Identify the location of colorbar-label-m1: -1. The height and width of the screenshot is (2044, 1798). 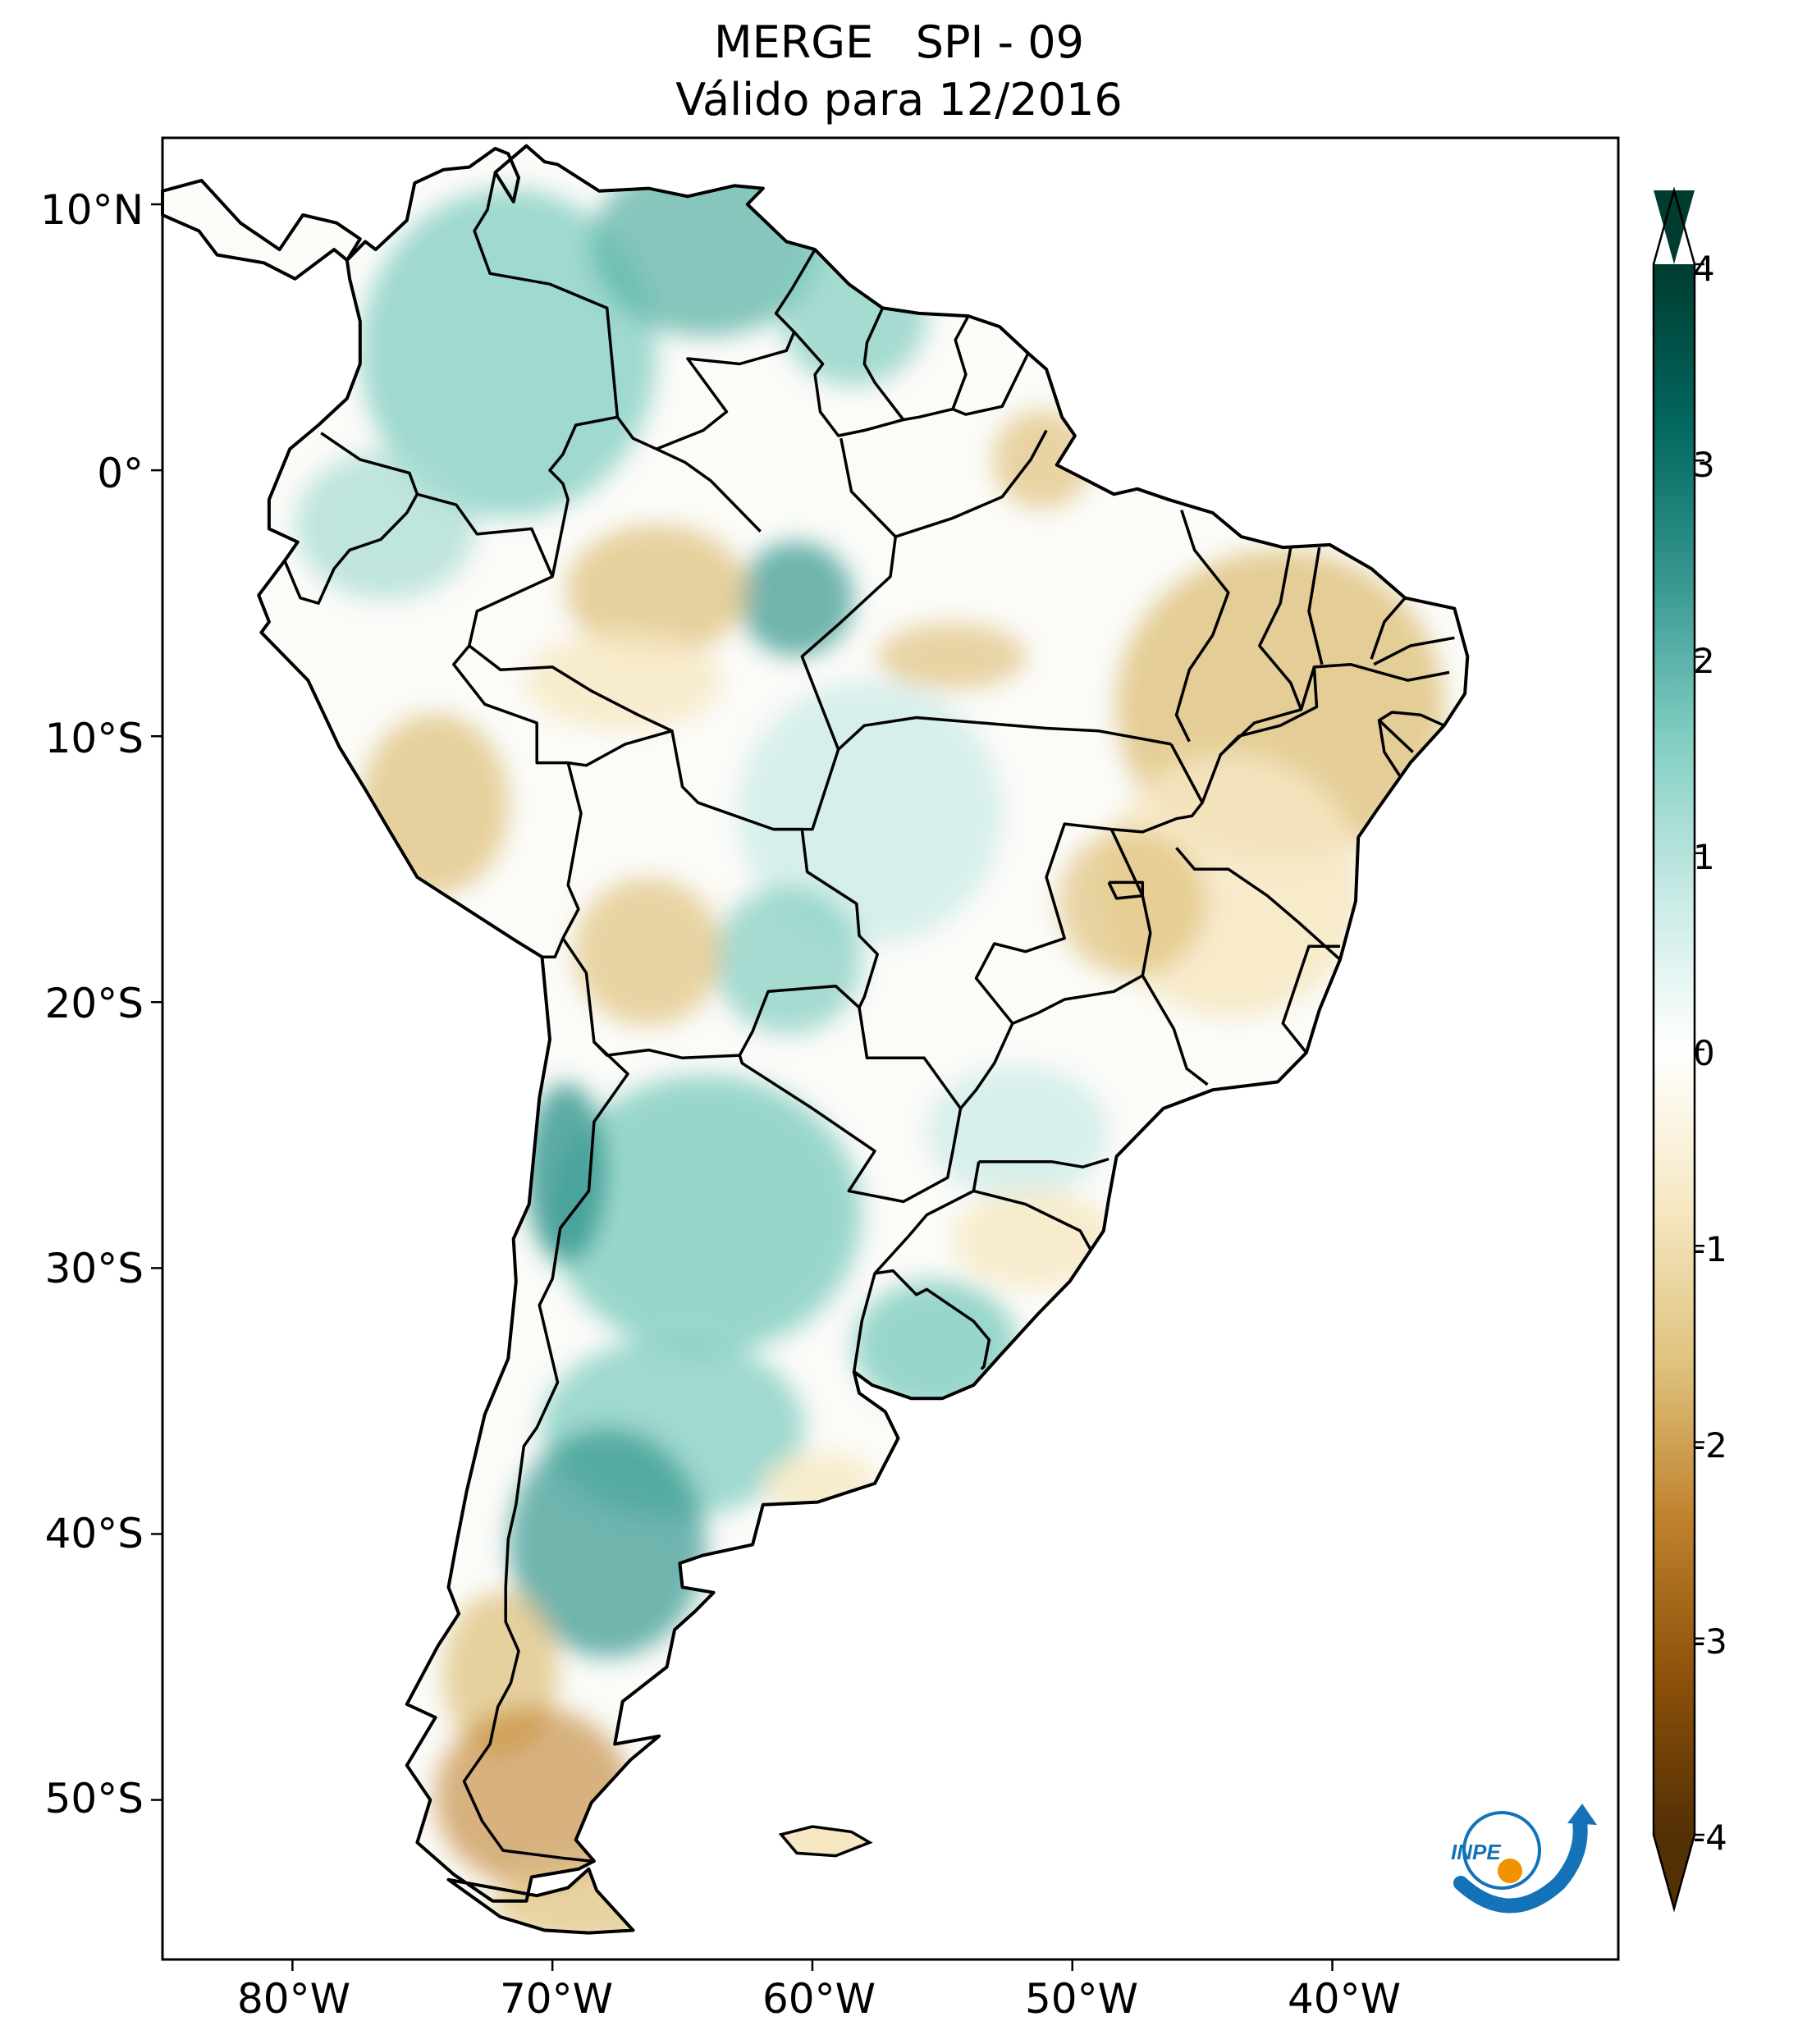
(1710, 1249).